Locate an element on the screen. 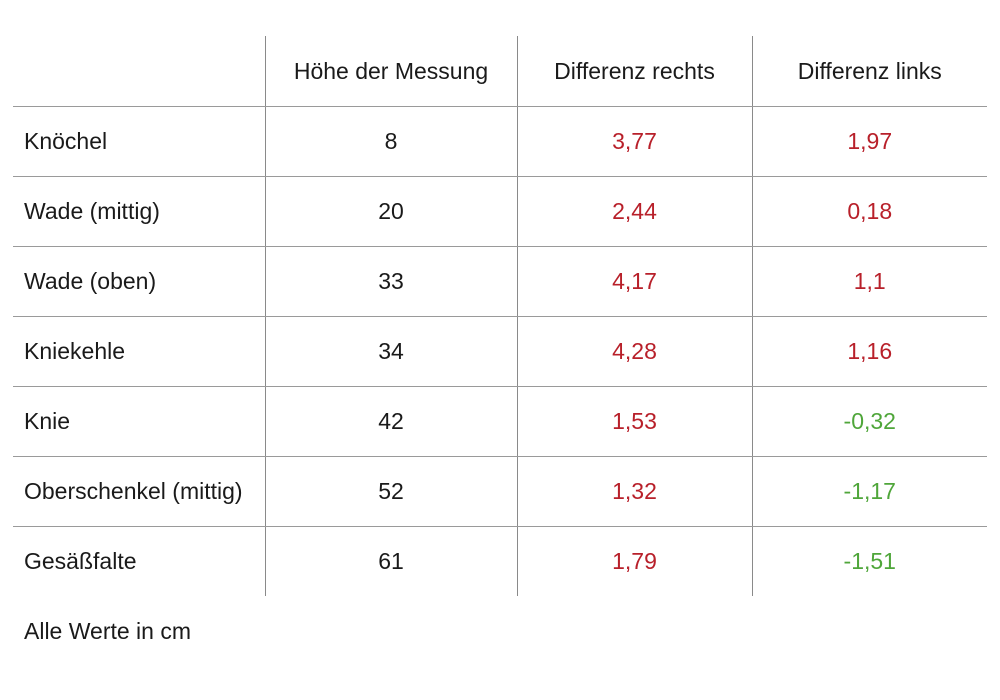 This screenshot has height=700, width=1000. table-row: Knie 42 1,53 -0,32 is located at coordinates (500, 421).